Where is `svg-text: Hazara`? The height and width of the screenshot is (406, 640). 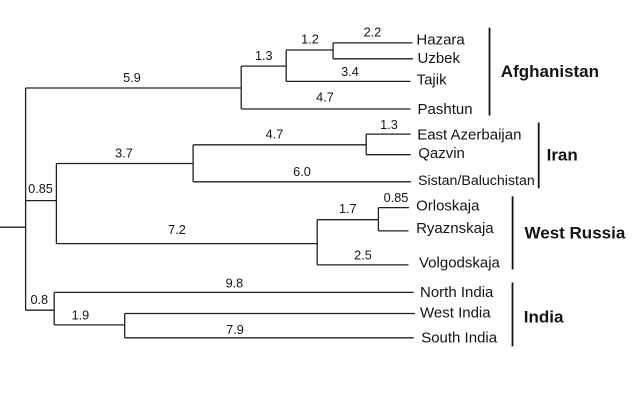 svg-text: Hazara is located at coordinates (440, 39).